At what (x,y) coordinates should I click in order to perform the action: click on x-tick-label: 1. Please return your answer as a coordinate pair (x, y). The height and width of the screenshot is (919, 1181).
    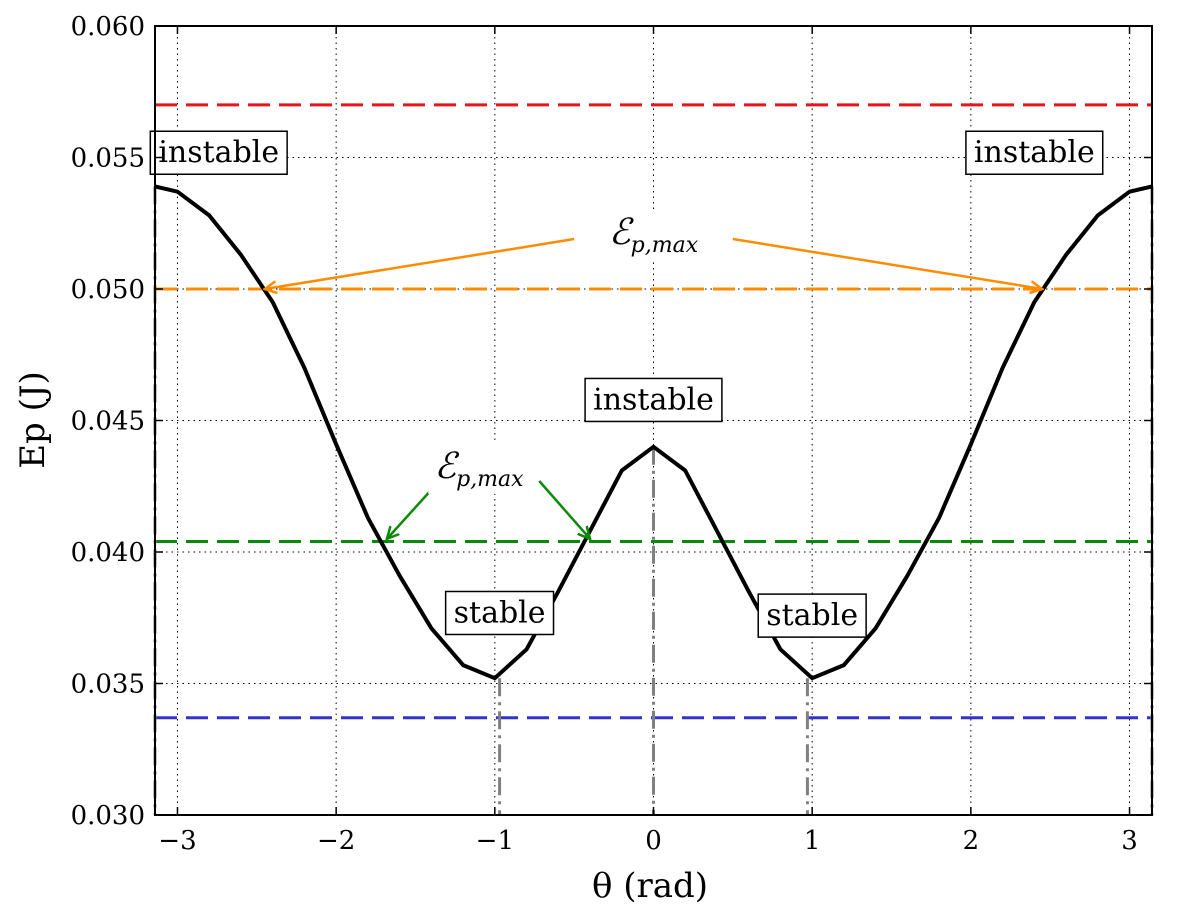
    Looking at the image, I should click on (812, 841).